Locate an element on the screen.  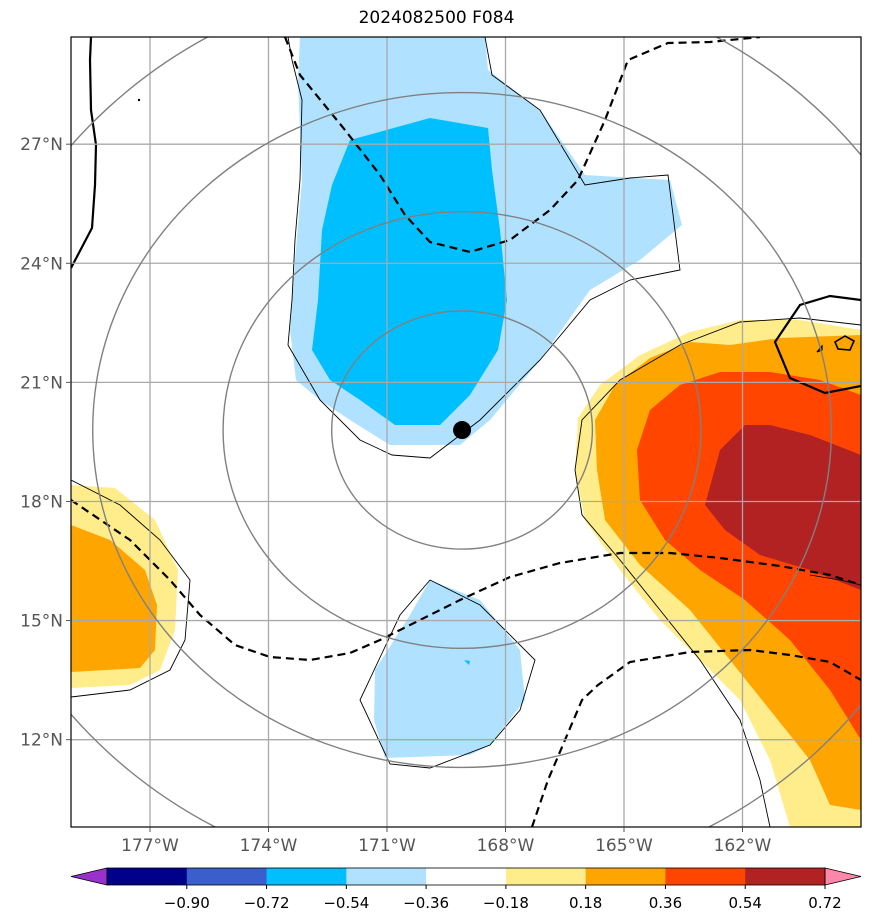
colorbar-label: 0.54 is located at coordinates (745, 903).